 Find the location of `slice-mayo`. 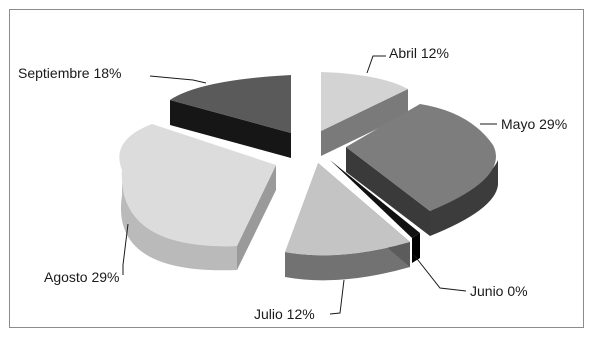

slice-mayo is located at coordinates (422, 170).